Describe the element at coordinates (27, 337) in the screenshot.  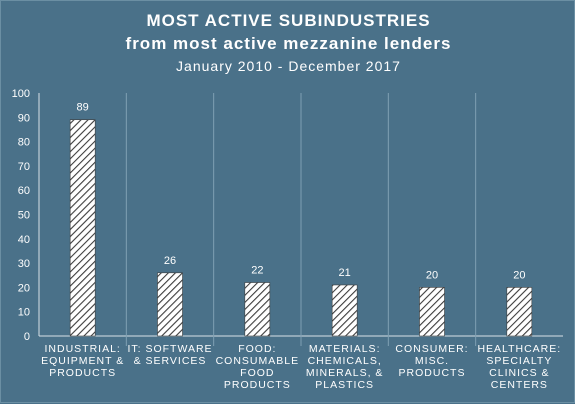
I see `y-tick-label: 0` at that location.